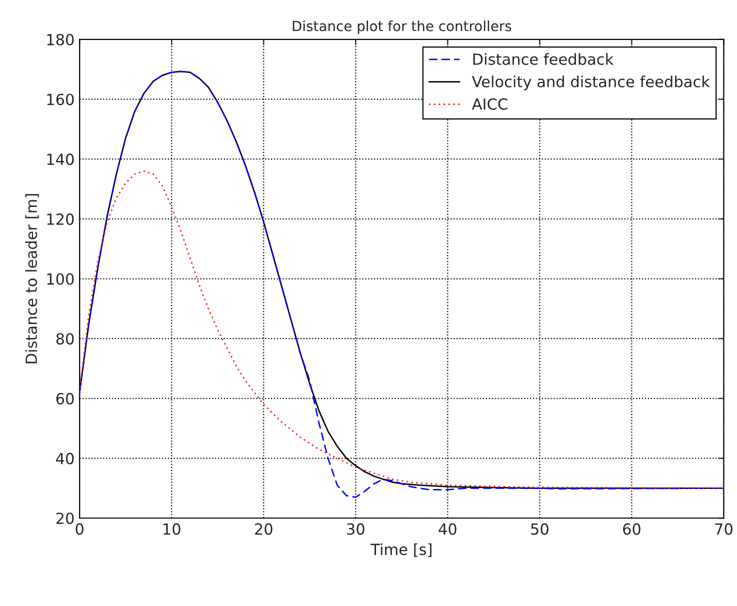 This screenshot has width=737, height=606. Describe the element at coordinates (60, 100) in the screenshot. I see `y-tick-label: 160` at that location.